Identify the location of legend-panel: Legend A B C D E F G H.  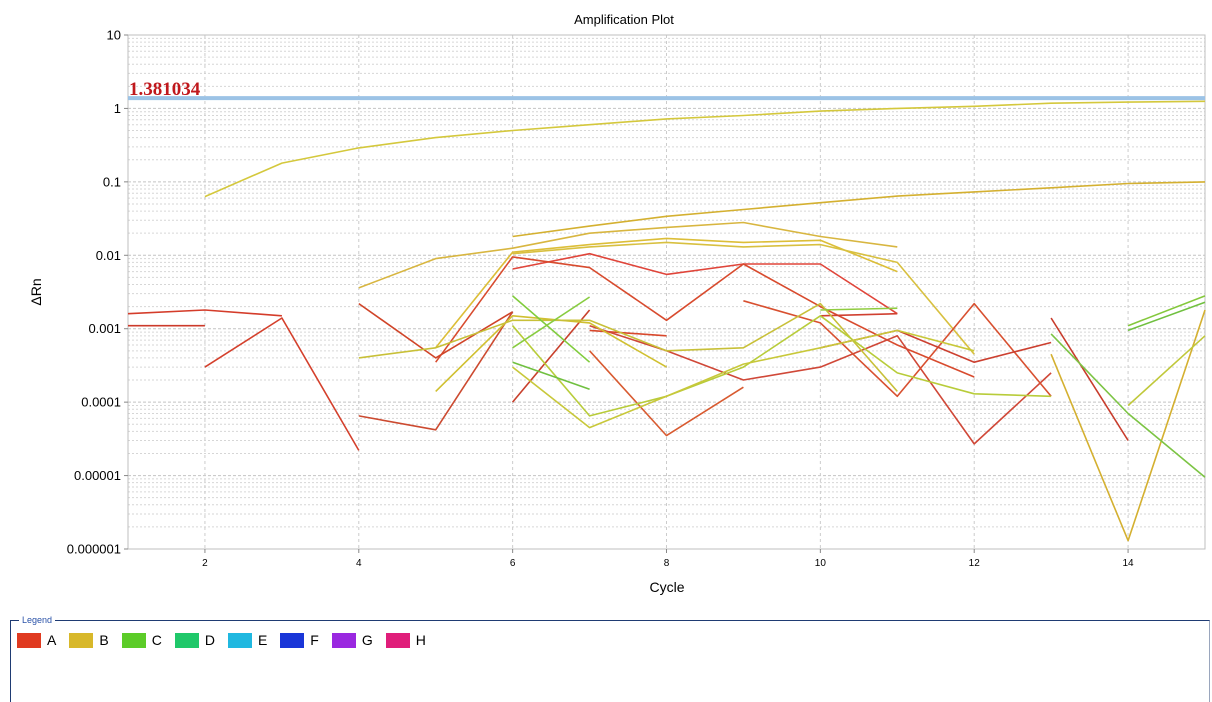
(610, 658).